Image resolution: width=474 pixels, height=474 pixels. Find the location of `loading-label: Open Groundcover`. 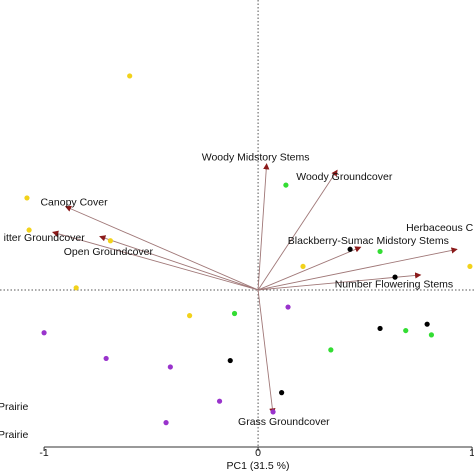

loading-label: Open Groundcover is located at coordinates (109, 252).